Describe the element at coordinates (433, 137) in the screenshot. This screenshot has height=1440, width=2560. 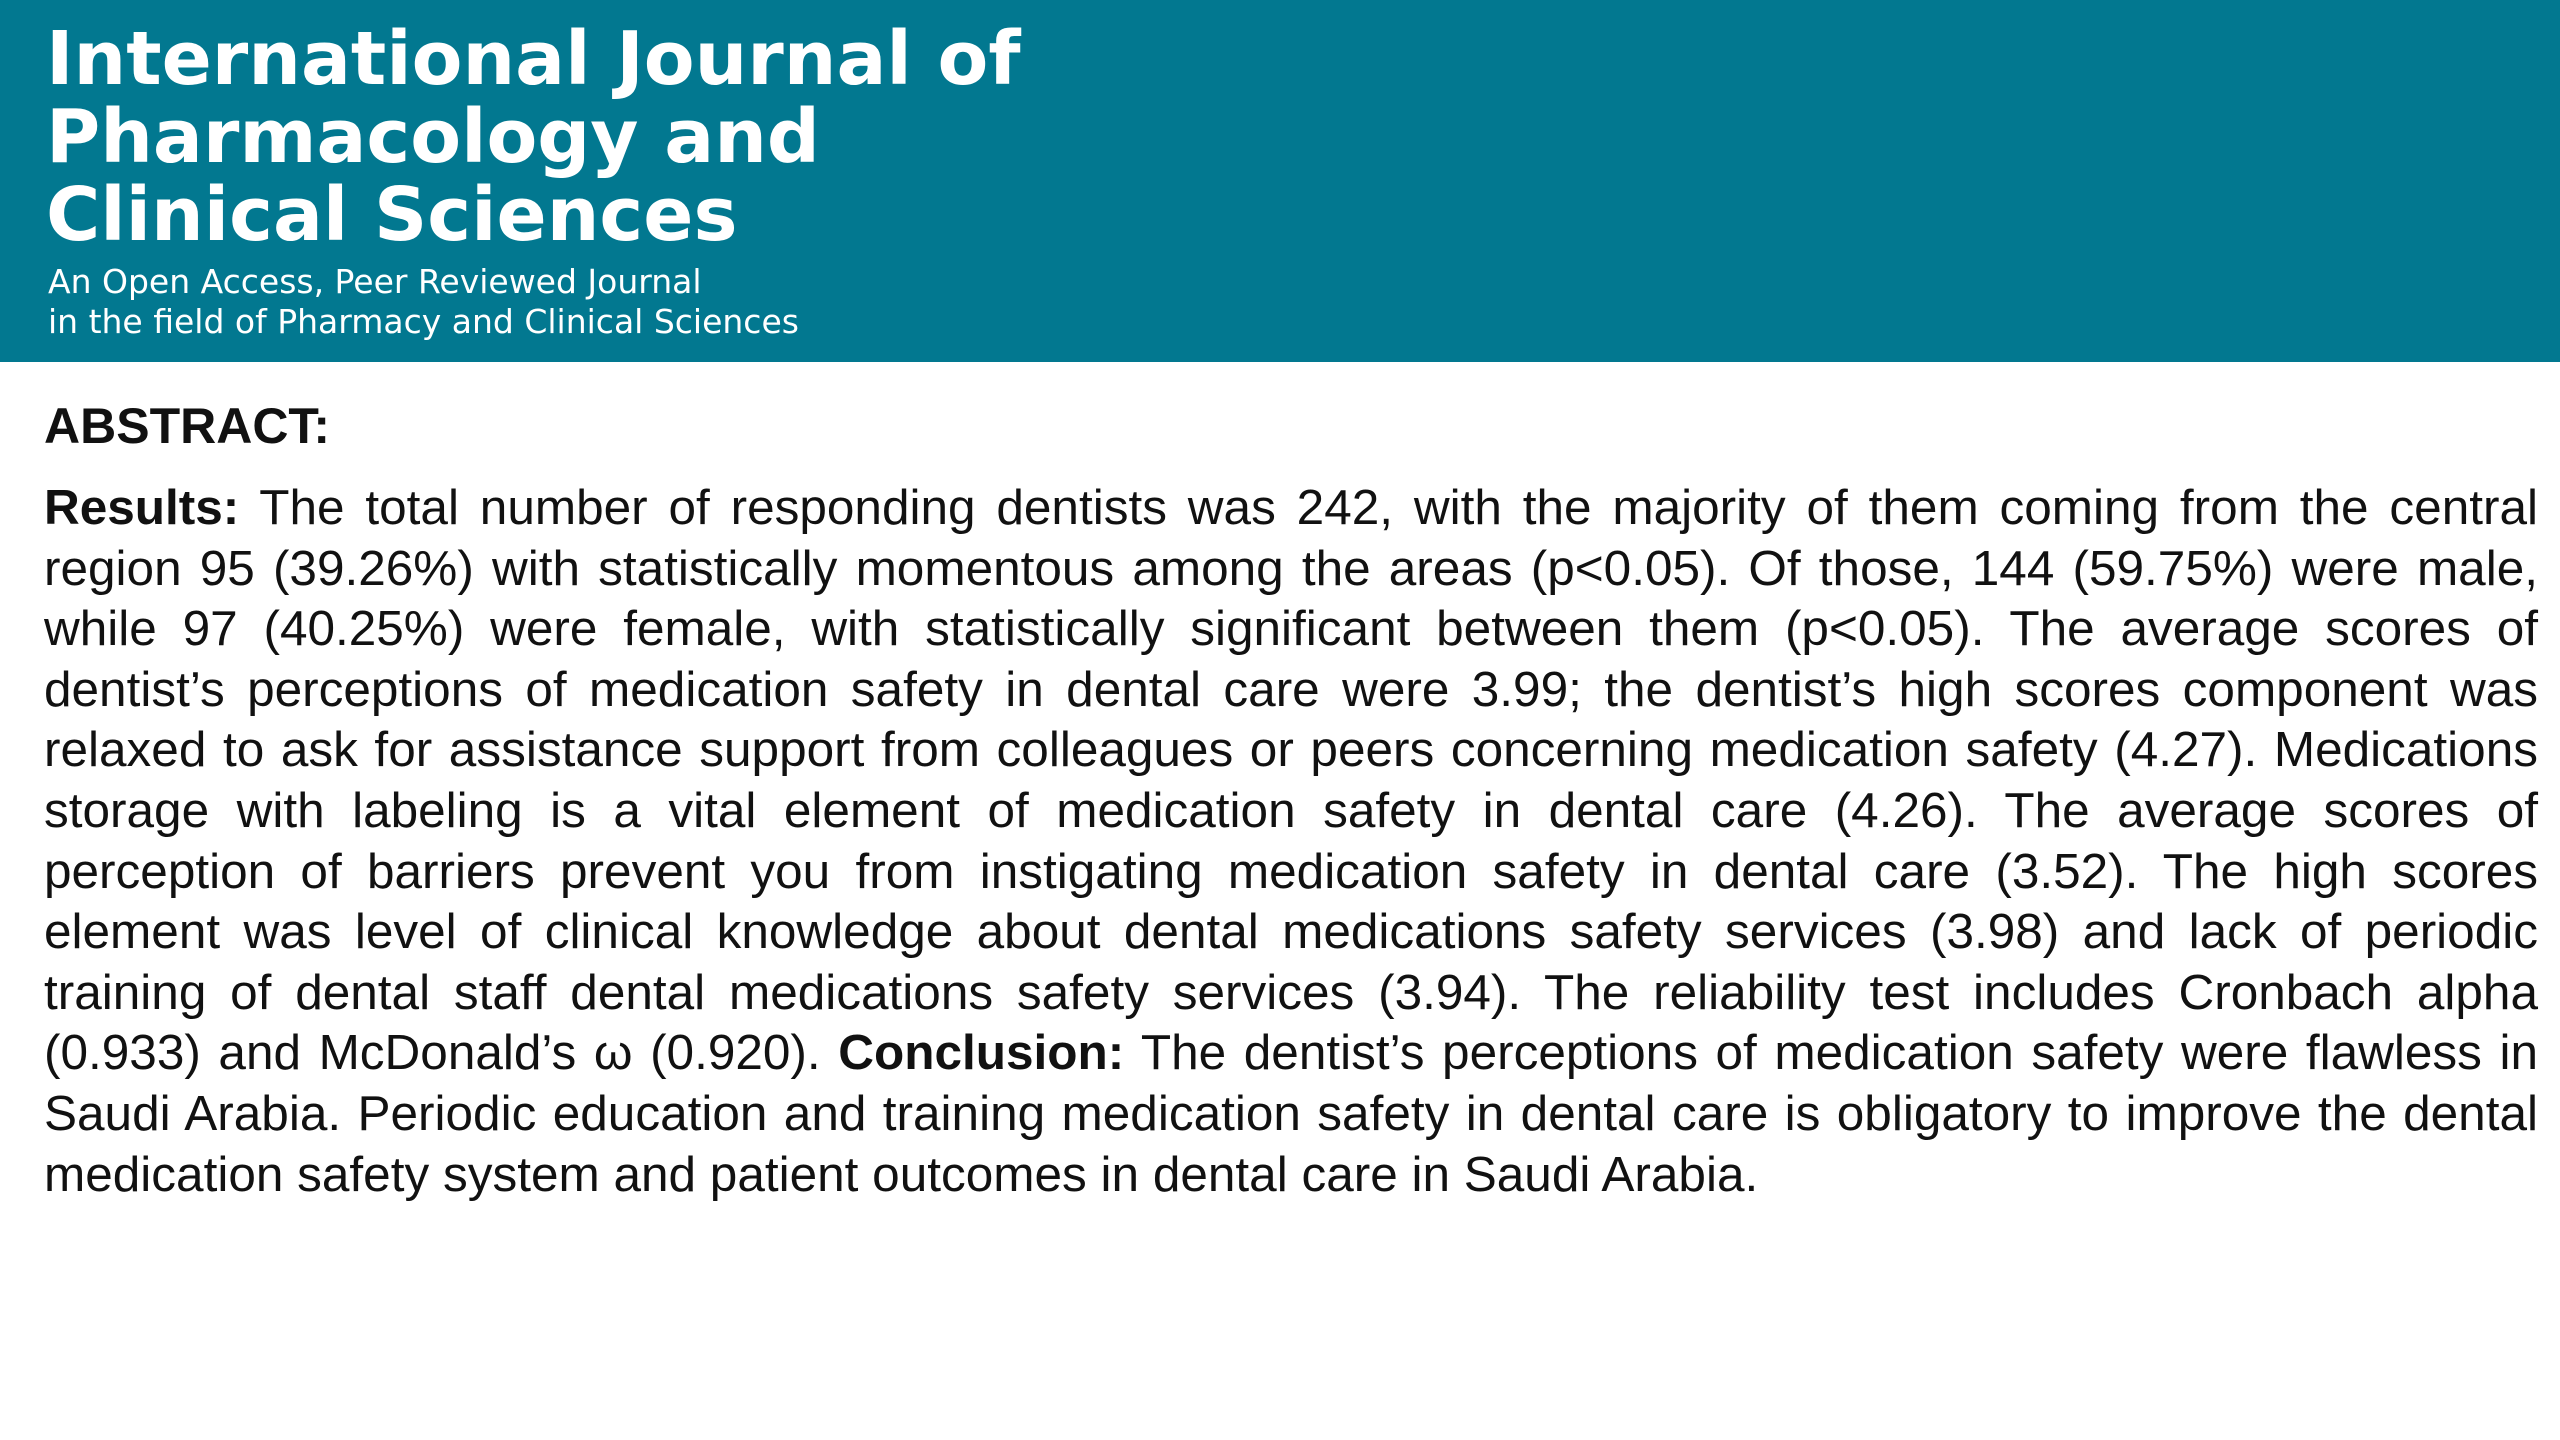
I see `journal-title-line: Pharmacology and` at that location.